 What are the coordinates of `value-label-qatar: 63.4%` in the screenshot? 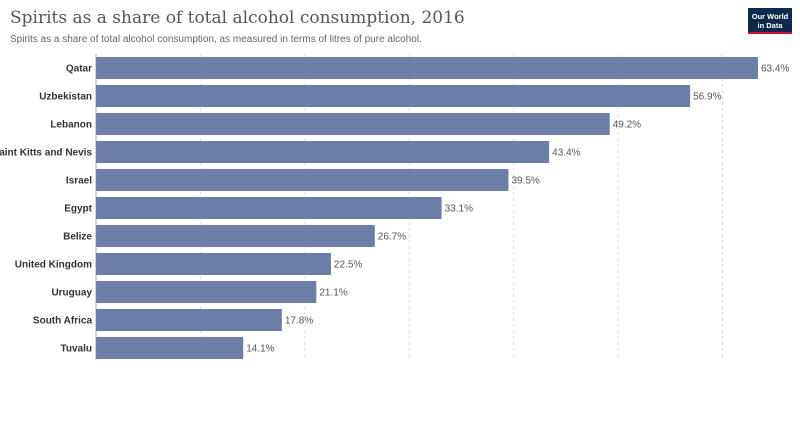 It's located at (775, 69).